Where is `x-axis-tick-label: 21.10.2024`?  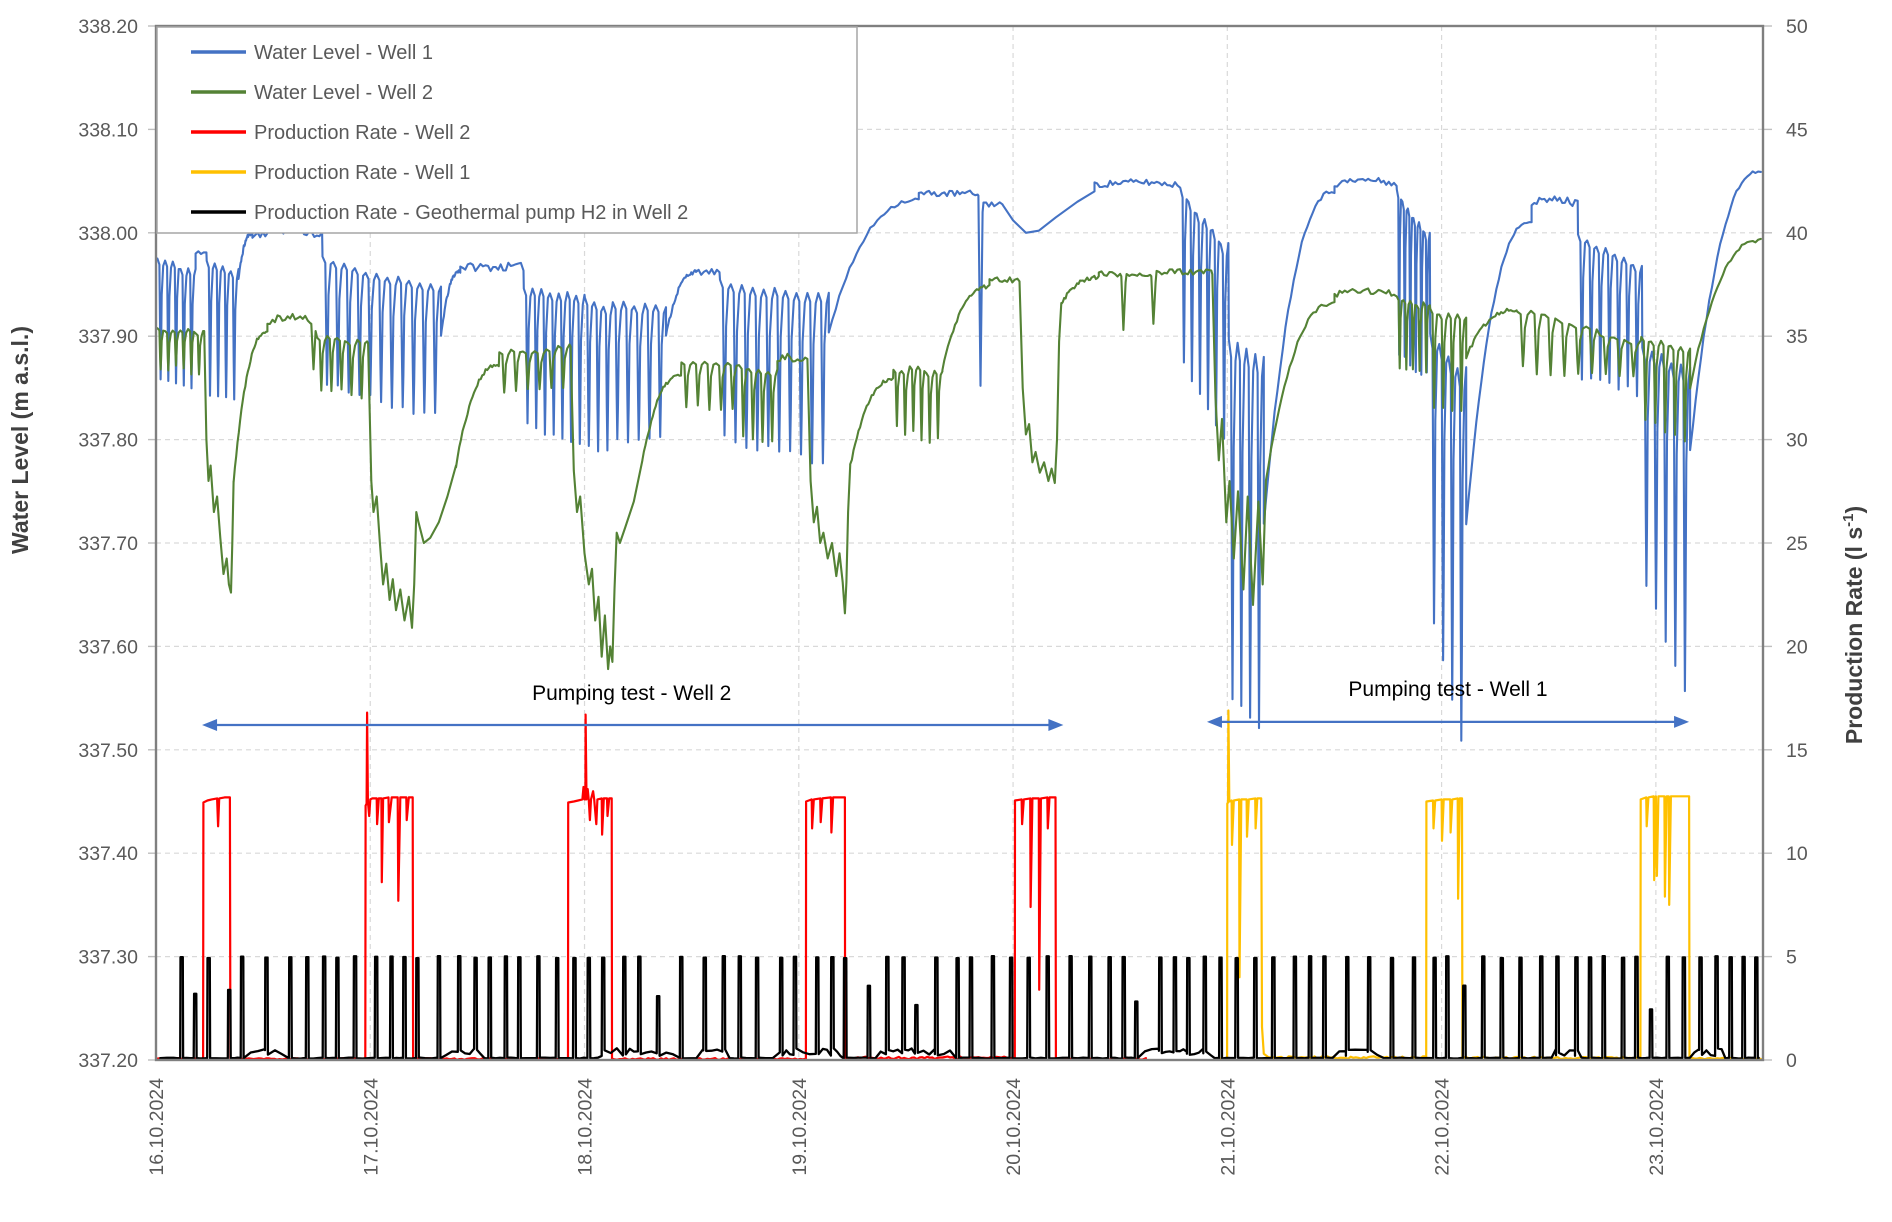 x-axis-tick-label: 21.10.2024 is located at coordinates (1228, 1127).